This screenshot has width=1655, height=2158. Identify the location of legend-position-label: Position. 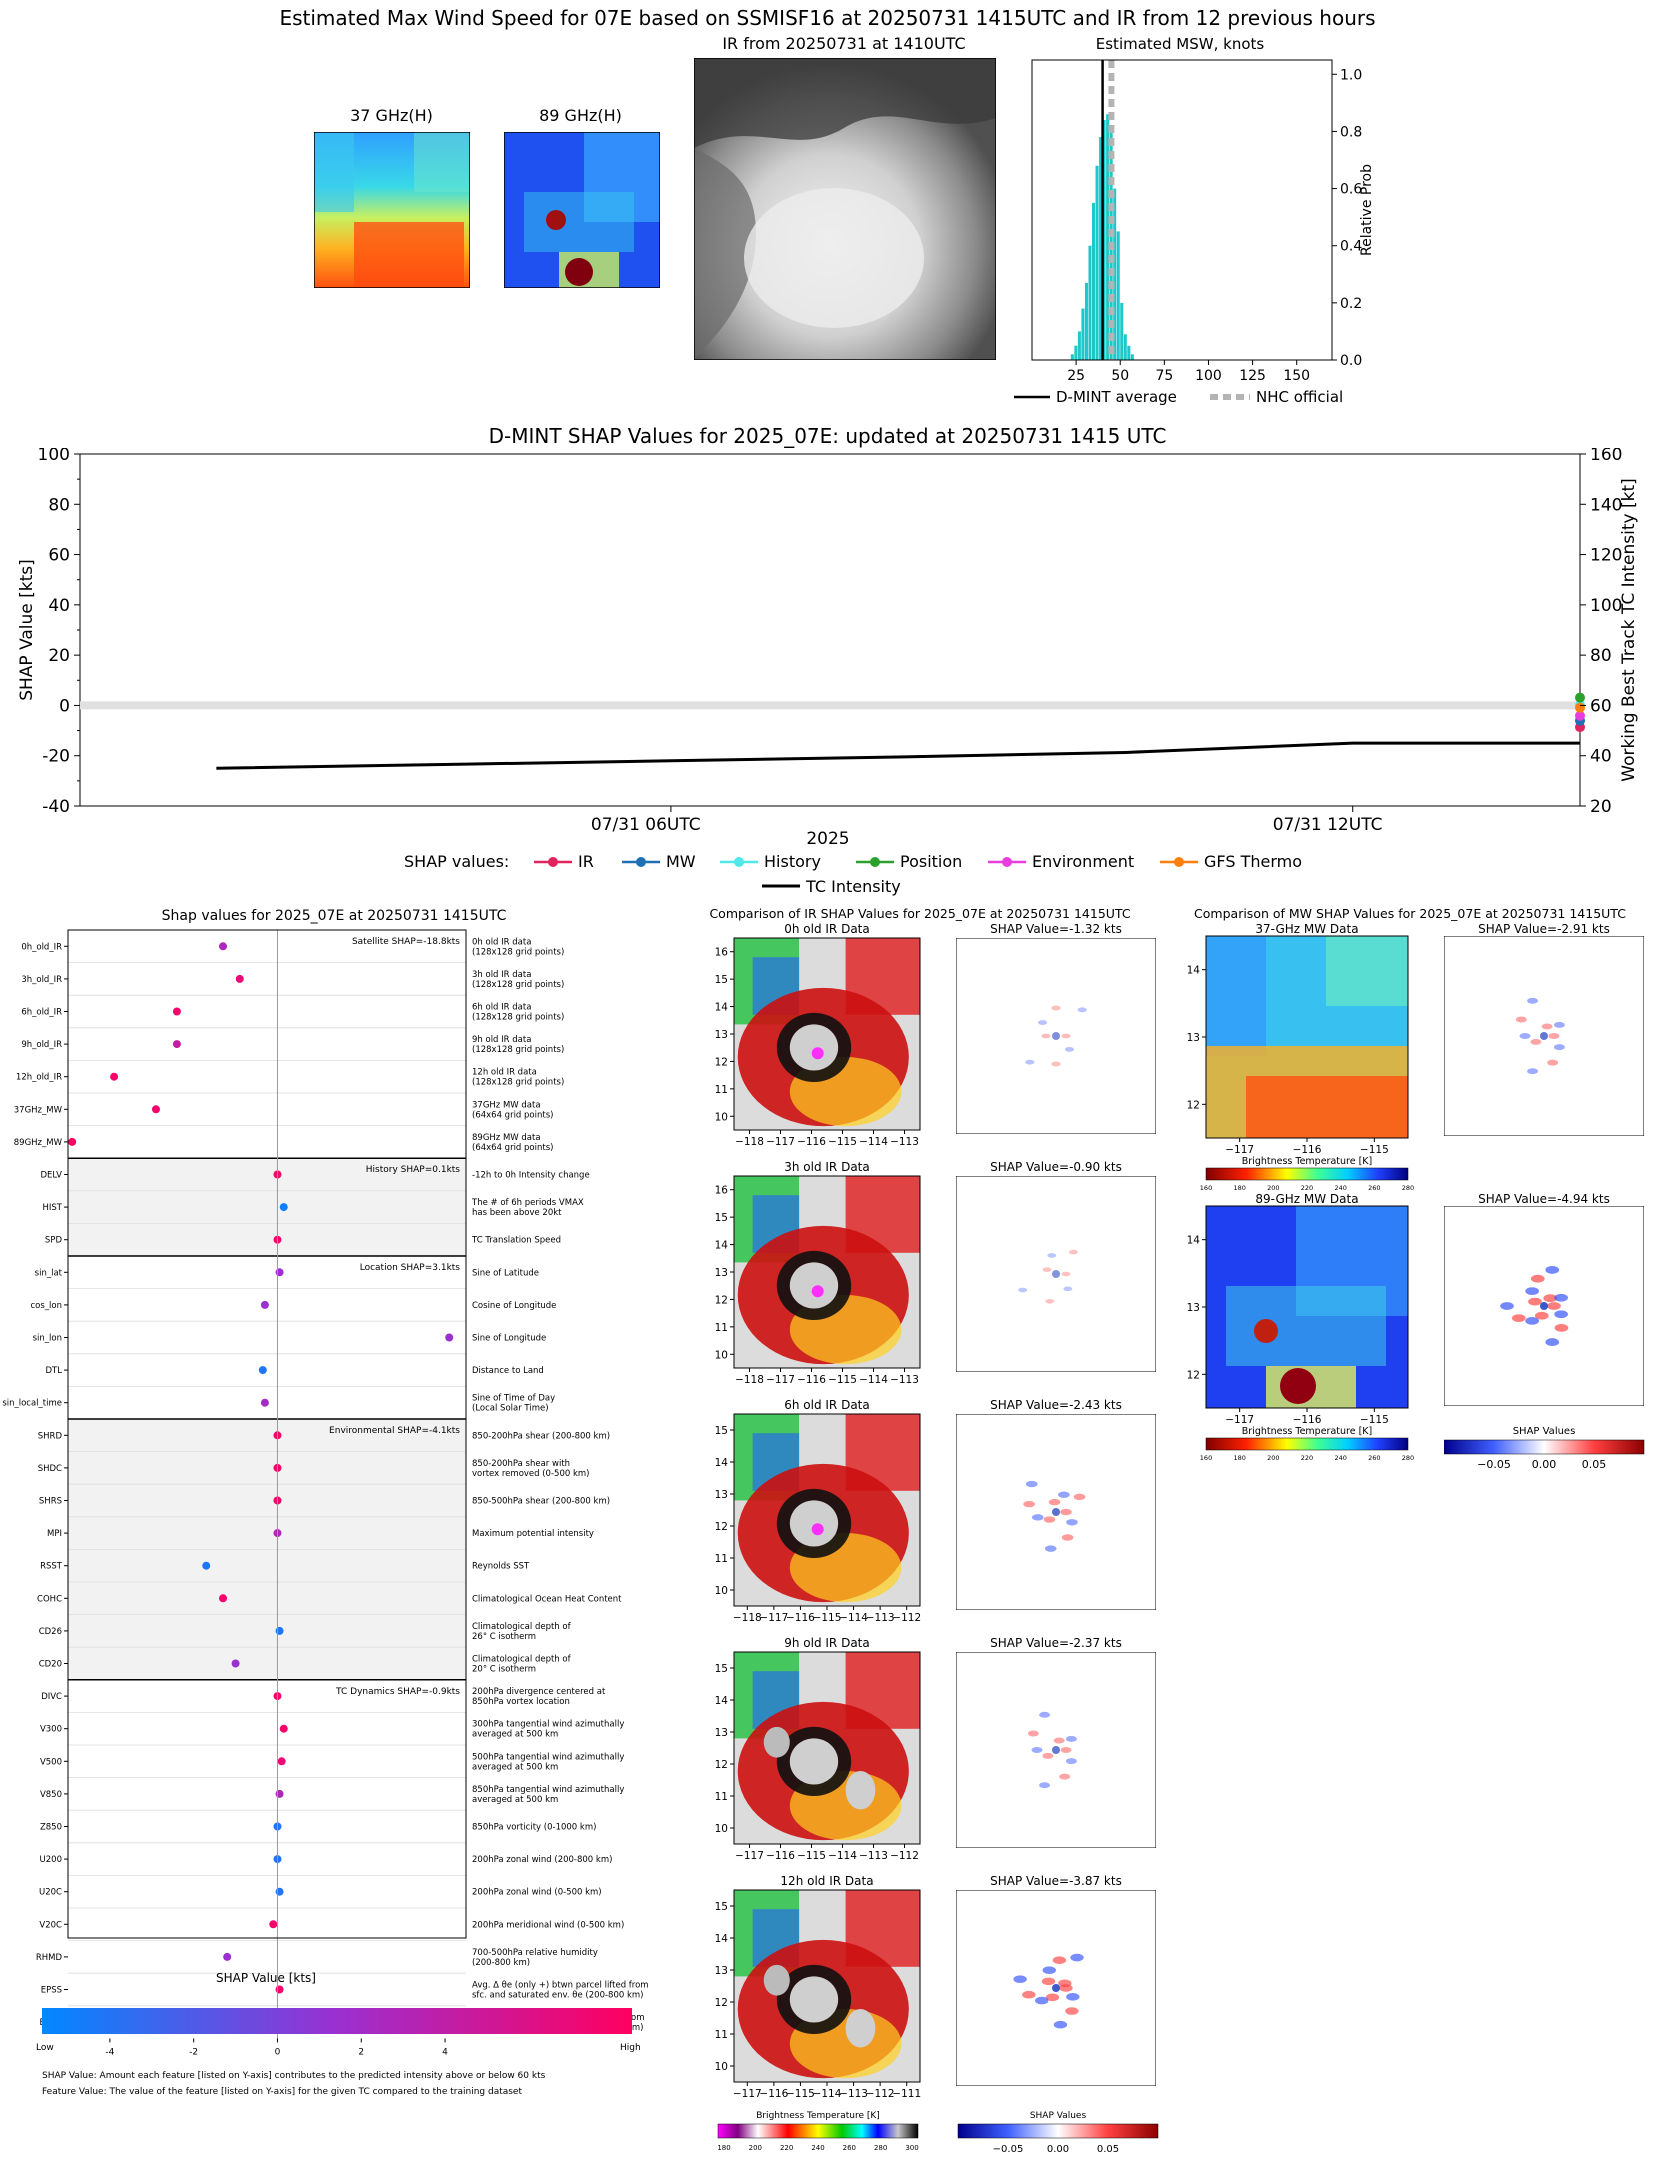
(931, 861).